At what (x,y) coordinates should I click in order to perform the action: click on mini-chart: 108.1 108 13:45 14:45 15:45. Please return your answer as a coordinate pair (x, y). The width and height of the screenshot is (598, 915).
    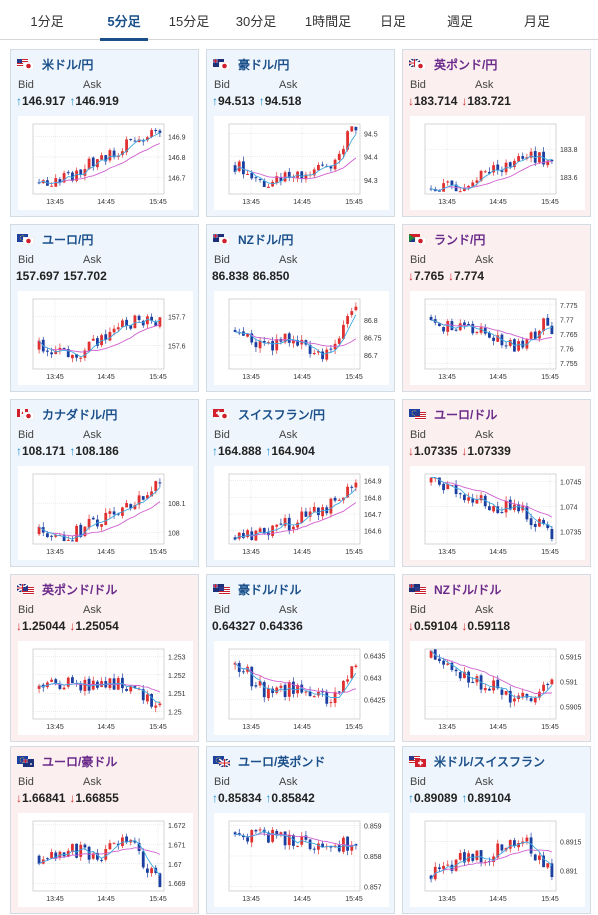
    Looking at the image, I should click on (105, 513).